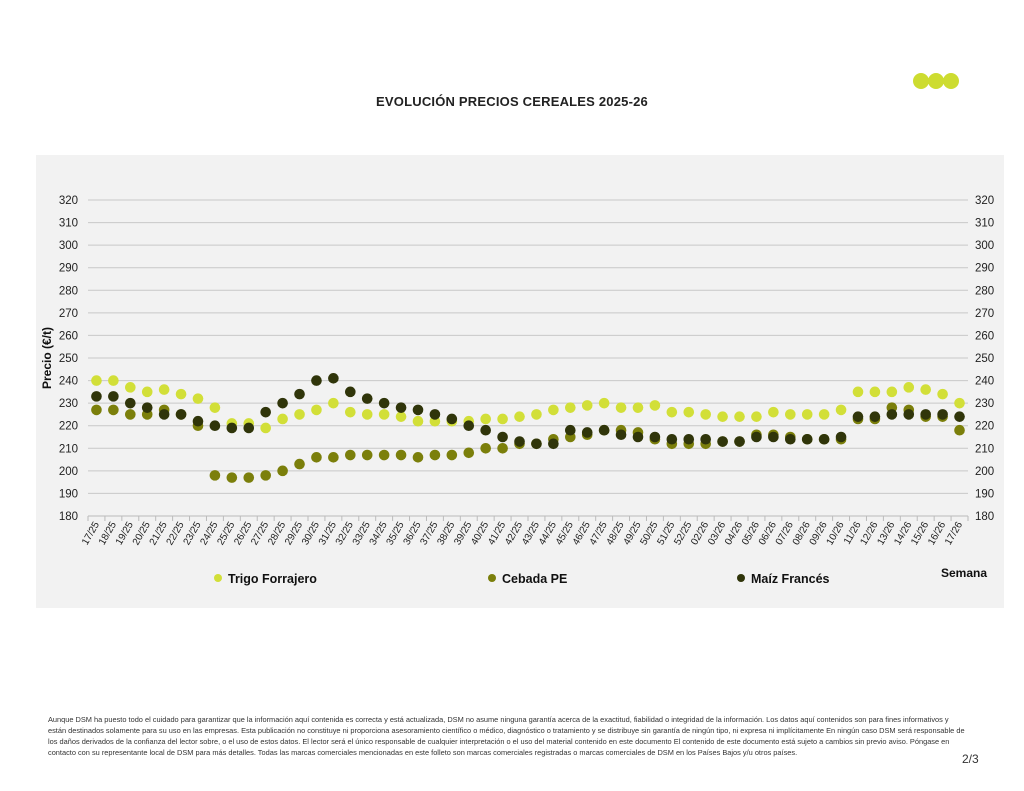 The width and height of the screenshot is (1024, 791). I want to click on y-tick-label-left: 220, so click(68, 427).